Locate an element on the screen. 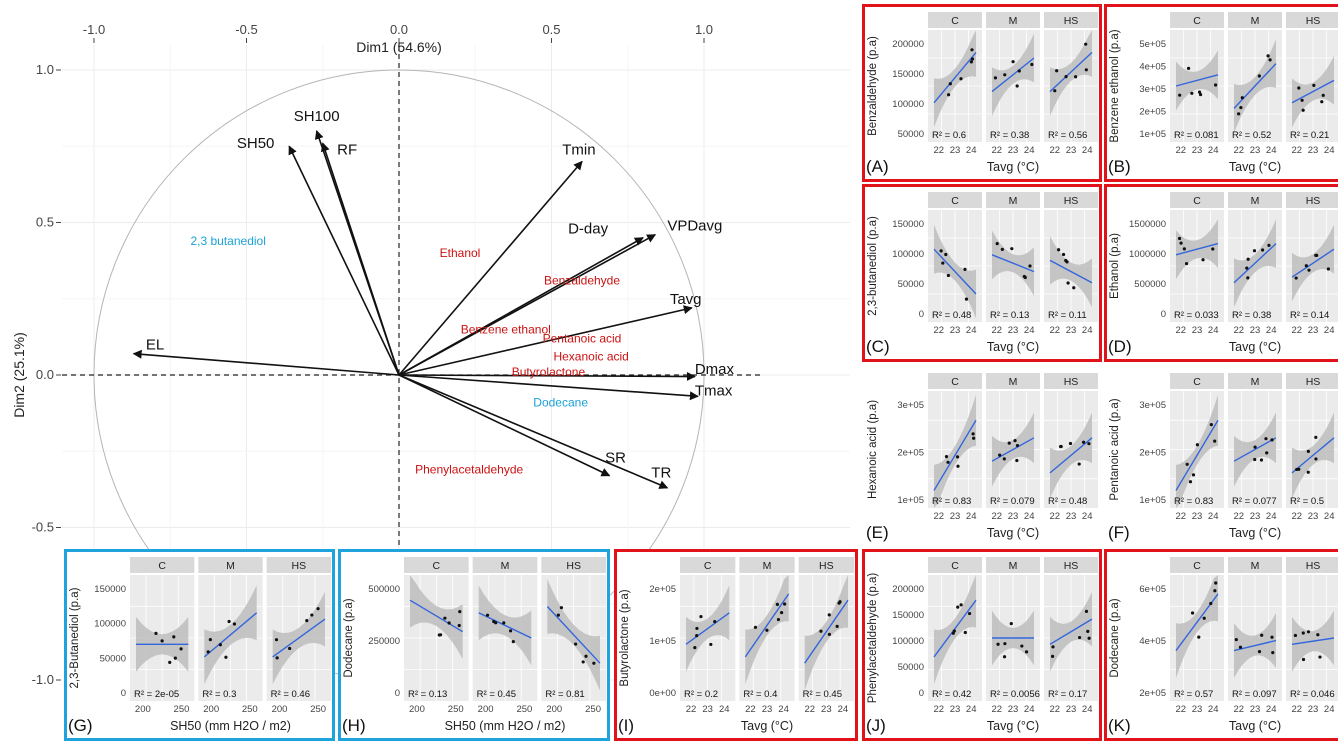 This screenshot has width=1338, height=741. r-squared-label: R² = 0.48 is located at coordinates (1067, 501).